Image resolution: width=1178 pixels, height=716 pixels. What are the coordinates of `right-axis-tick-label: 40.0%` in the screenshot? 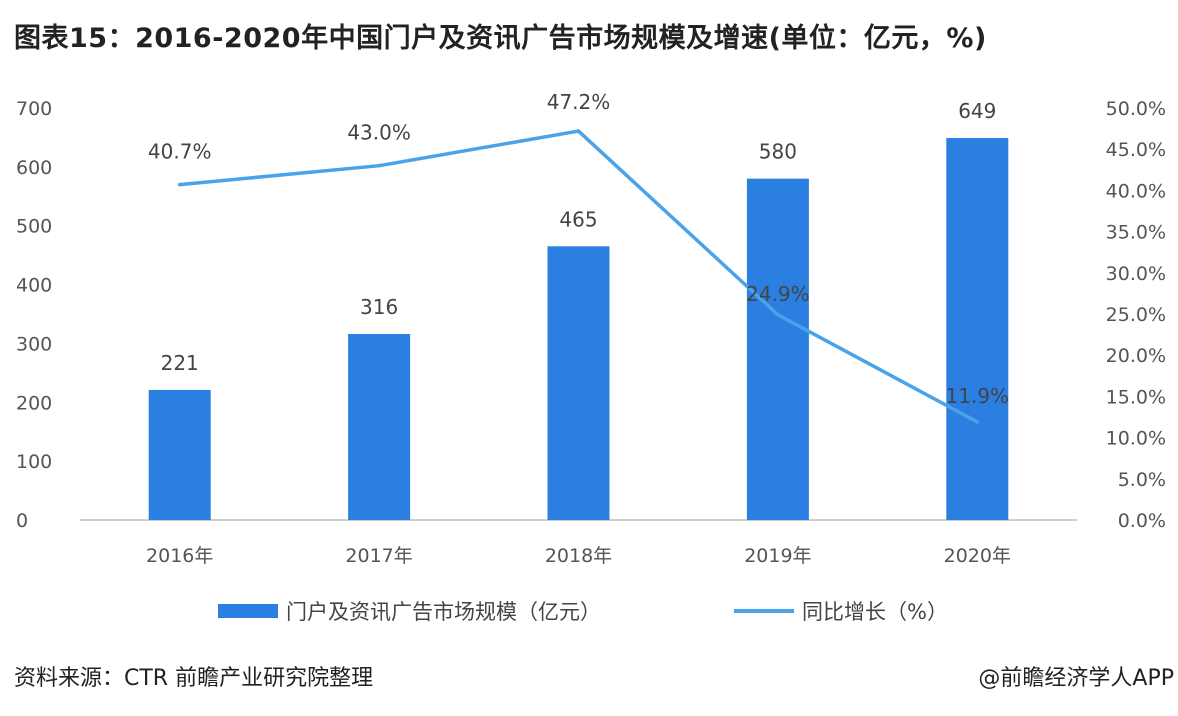 It's located at (1136, 191).